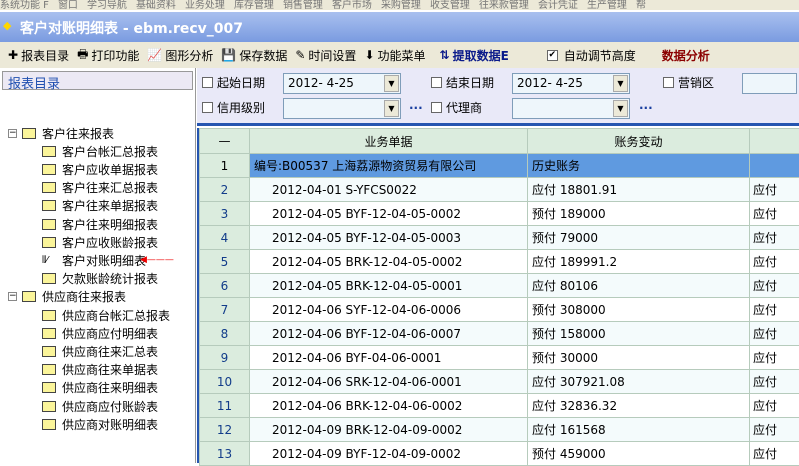  Describe the element at coordinates (474, 55) in the screenshot. I see `toolbar-button-6: ⇅提取数据E` at that location.